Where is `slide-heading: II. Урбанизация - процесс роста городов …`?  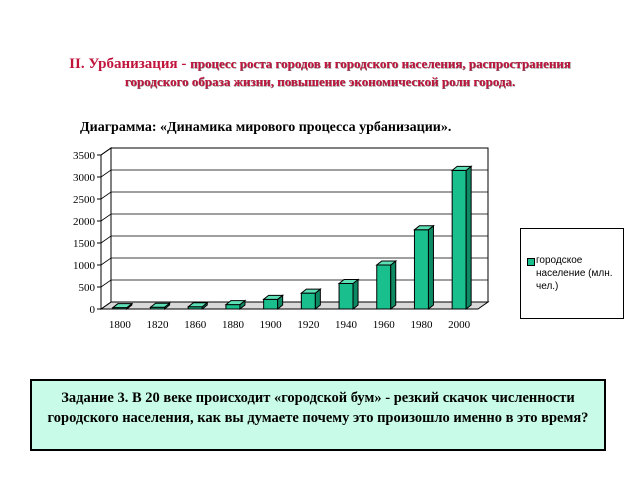 slide-heading: II. Урбанизация - процесс роста городов … is located at coordinates (320, 73).